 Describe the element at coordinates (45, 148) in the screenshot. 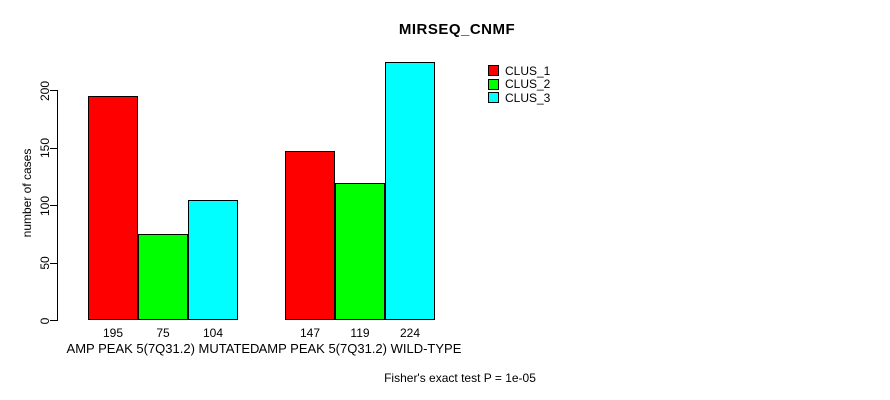

I see `y-tick-label: 150` at that location.